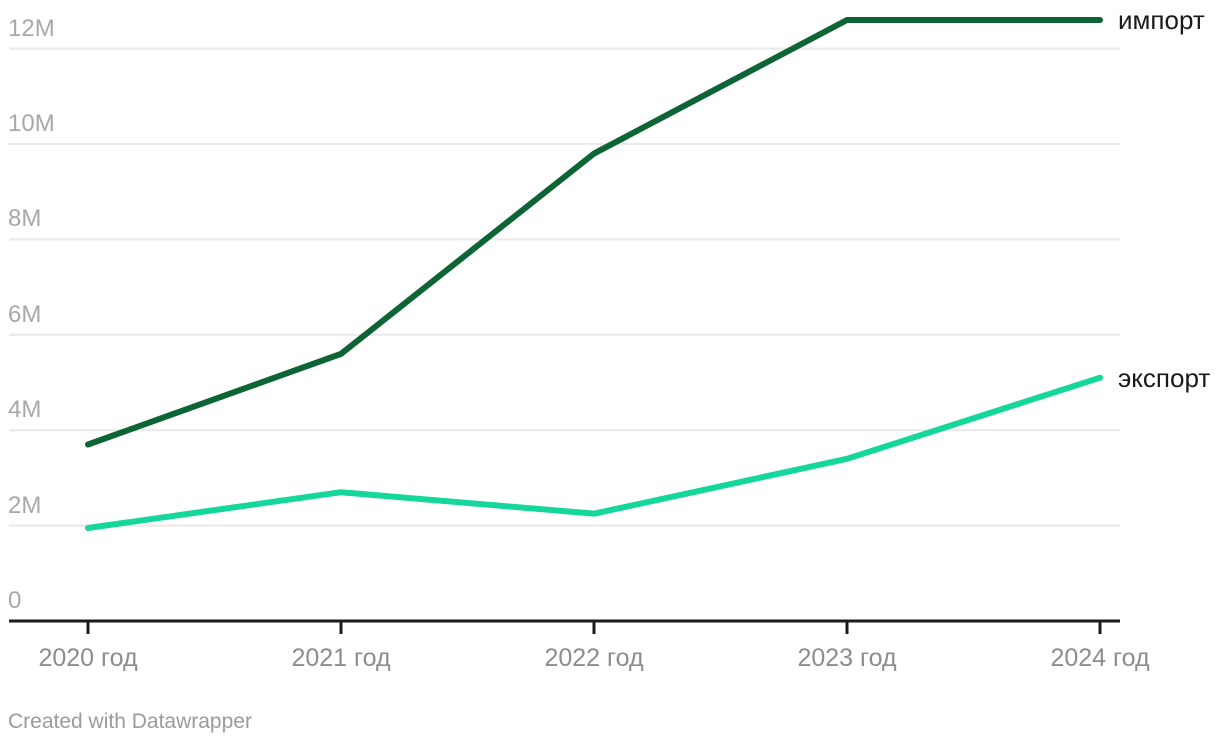 The height and width of the screenshot is (748, 1220). Describe the element at coordinates (130, 721) in the screenshot. I see `attribution: Created with Datawrapper` at that location.